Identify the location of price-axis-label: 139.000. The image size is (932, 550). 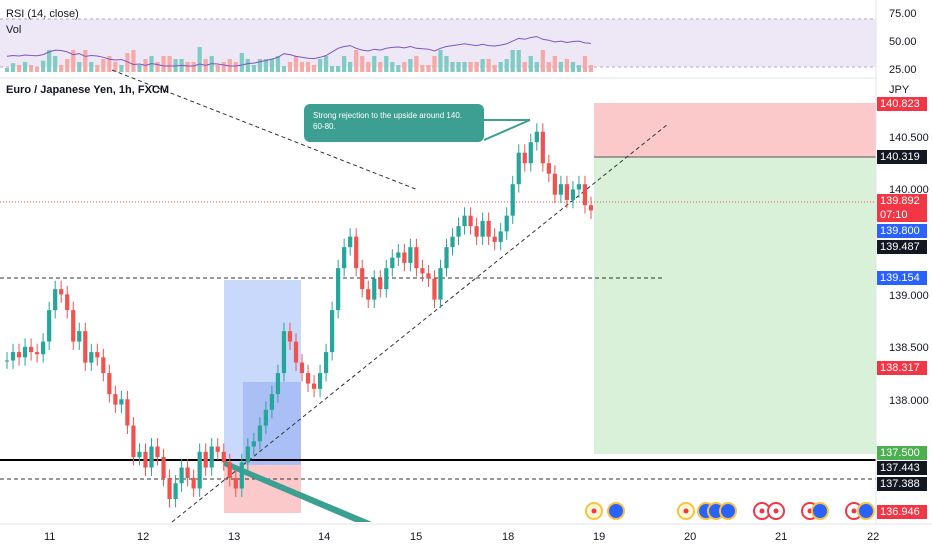
(909, 296).